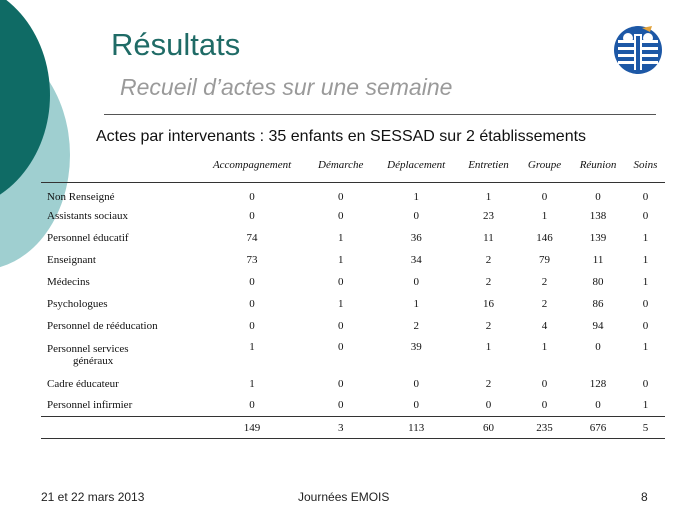 Image resolution: width=689 pixels, height=517 pixels. I want to click on cell: 73, so click(252, 259).